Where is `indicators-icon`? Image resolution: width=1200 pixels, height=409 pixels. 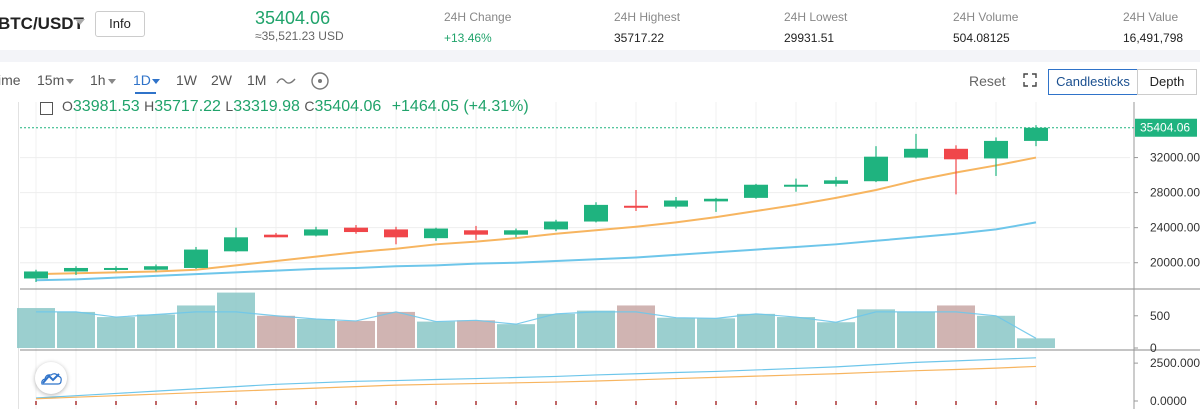 indicators-icon is located at coordinates (320, 81).